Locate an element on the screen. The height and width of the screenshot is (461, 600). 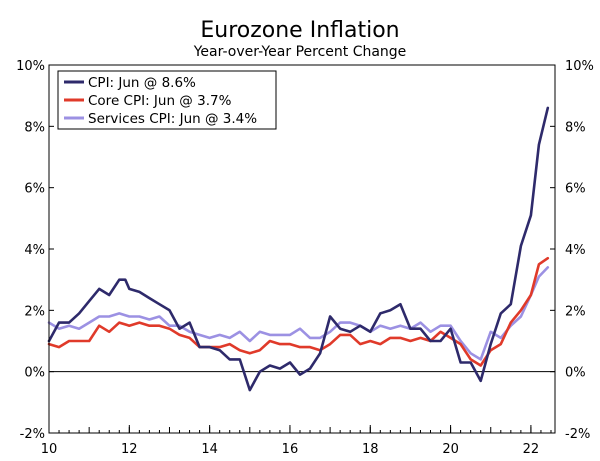
y-tick-label-right: 0% is located at coordinates (575, 373).